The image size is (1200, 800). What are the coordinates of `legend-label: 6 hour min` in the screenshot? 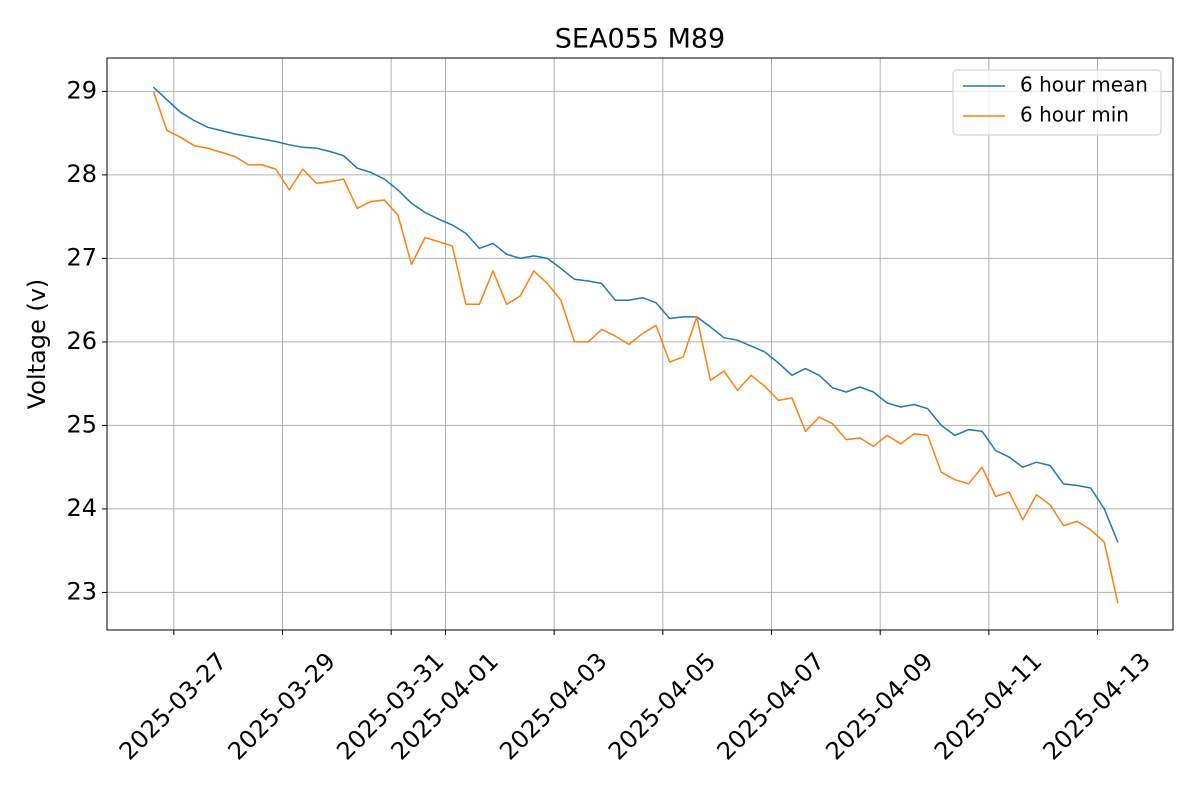 It's located at (1074, 115).